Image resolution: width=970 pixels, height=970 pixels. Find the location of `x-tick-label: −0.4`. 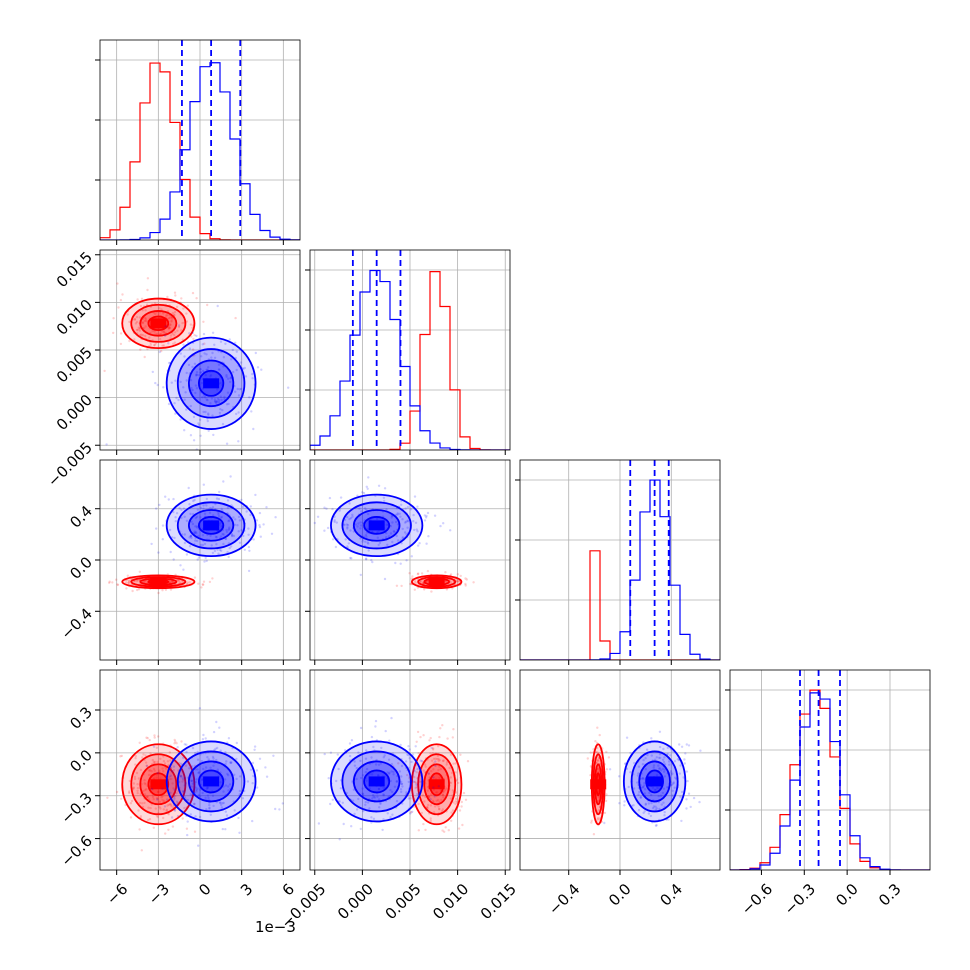

x-tick-label: −0.4 is located at coordinates (564, 899).